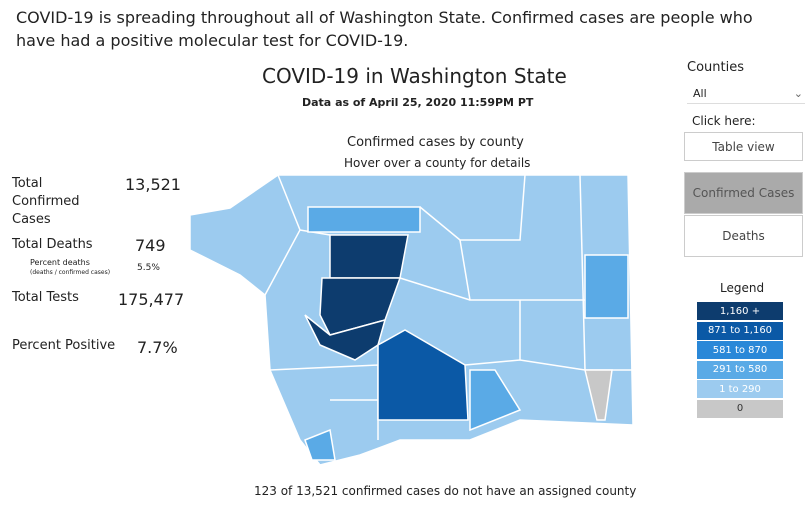 This screenshot has width=805, height=508. Describe the element at coordinates (743, 193) in the screenshot. I see `button: Confirmed Cases` at that location.